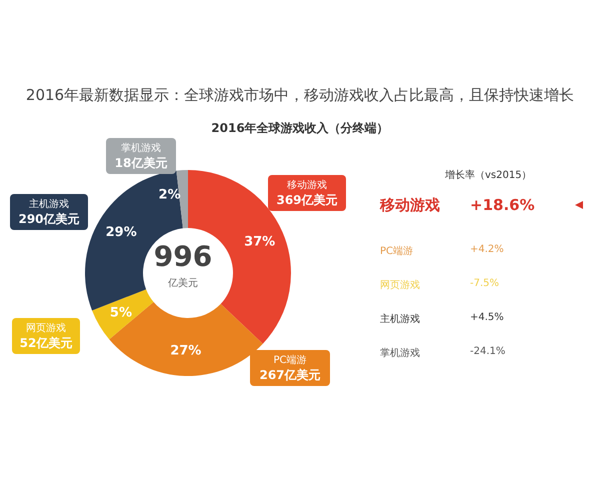 Image resolution: width=600 pixels, height=480 pixels. I want to click on text: 996, so click(183, 256).